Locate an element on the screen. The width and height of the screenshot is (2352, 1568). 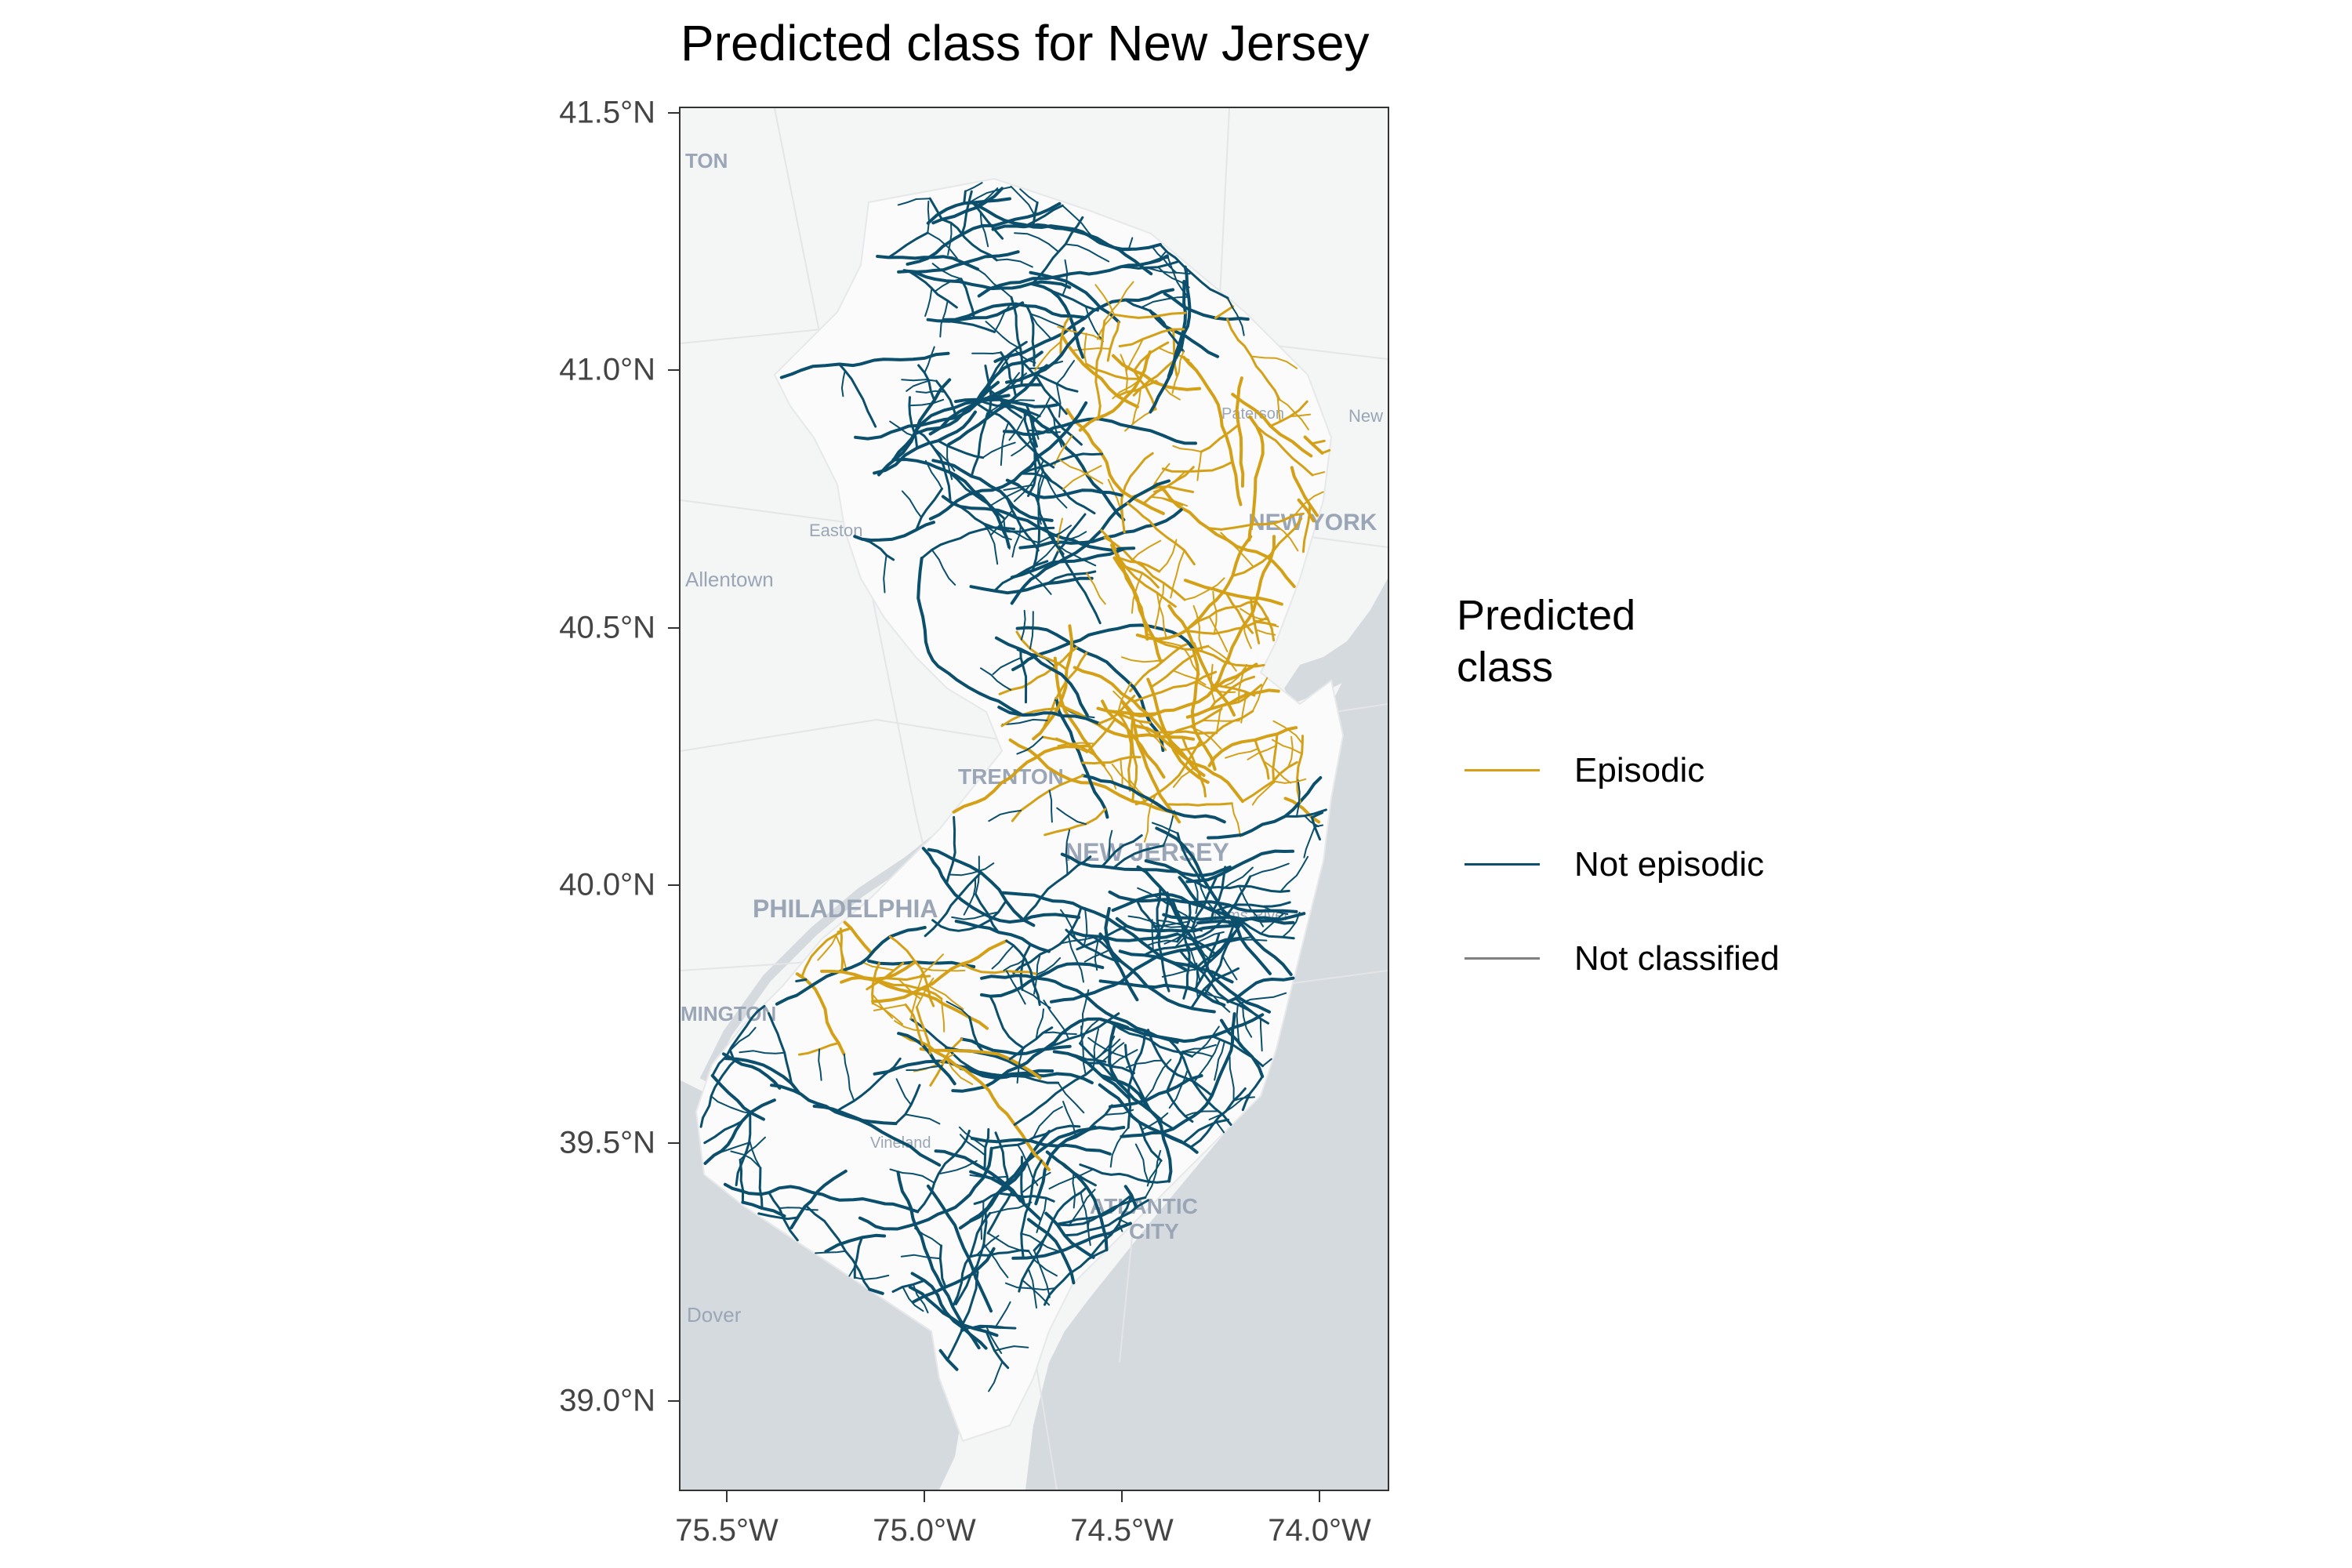
label-philadelphia: PHILADELPHIA is located at coordinates (846, 909).